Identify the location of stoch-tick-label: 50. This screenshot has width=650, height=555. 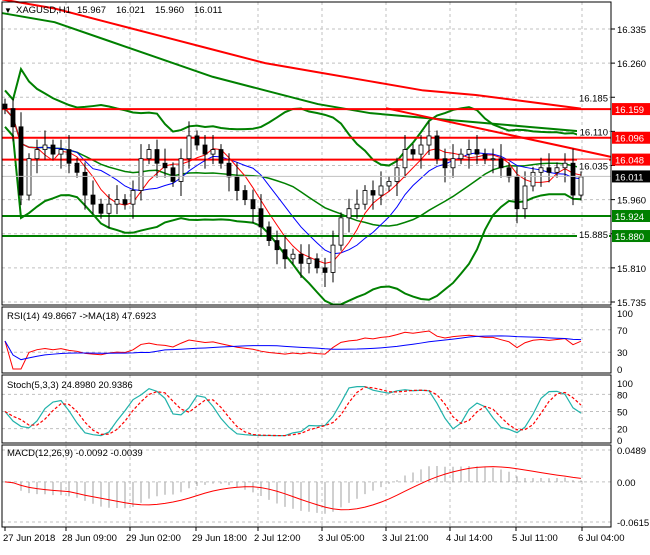
(622, 413).